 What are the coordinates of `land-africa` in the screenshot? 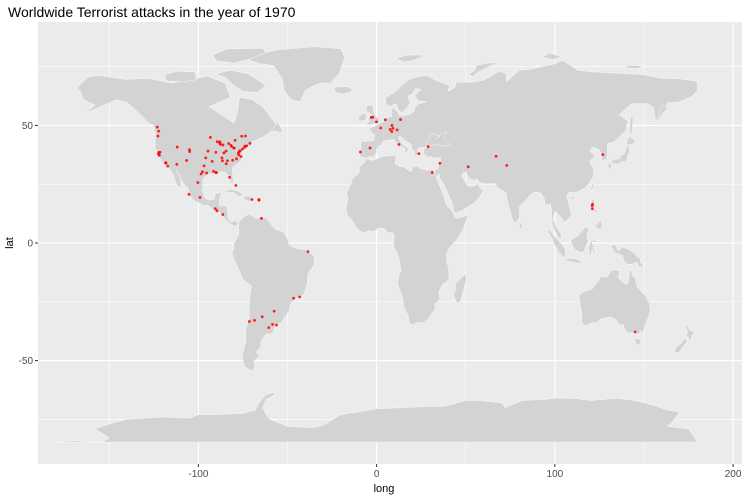 It's located at (406, 240).